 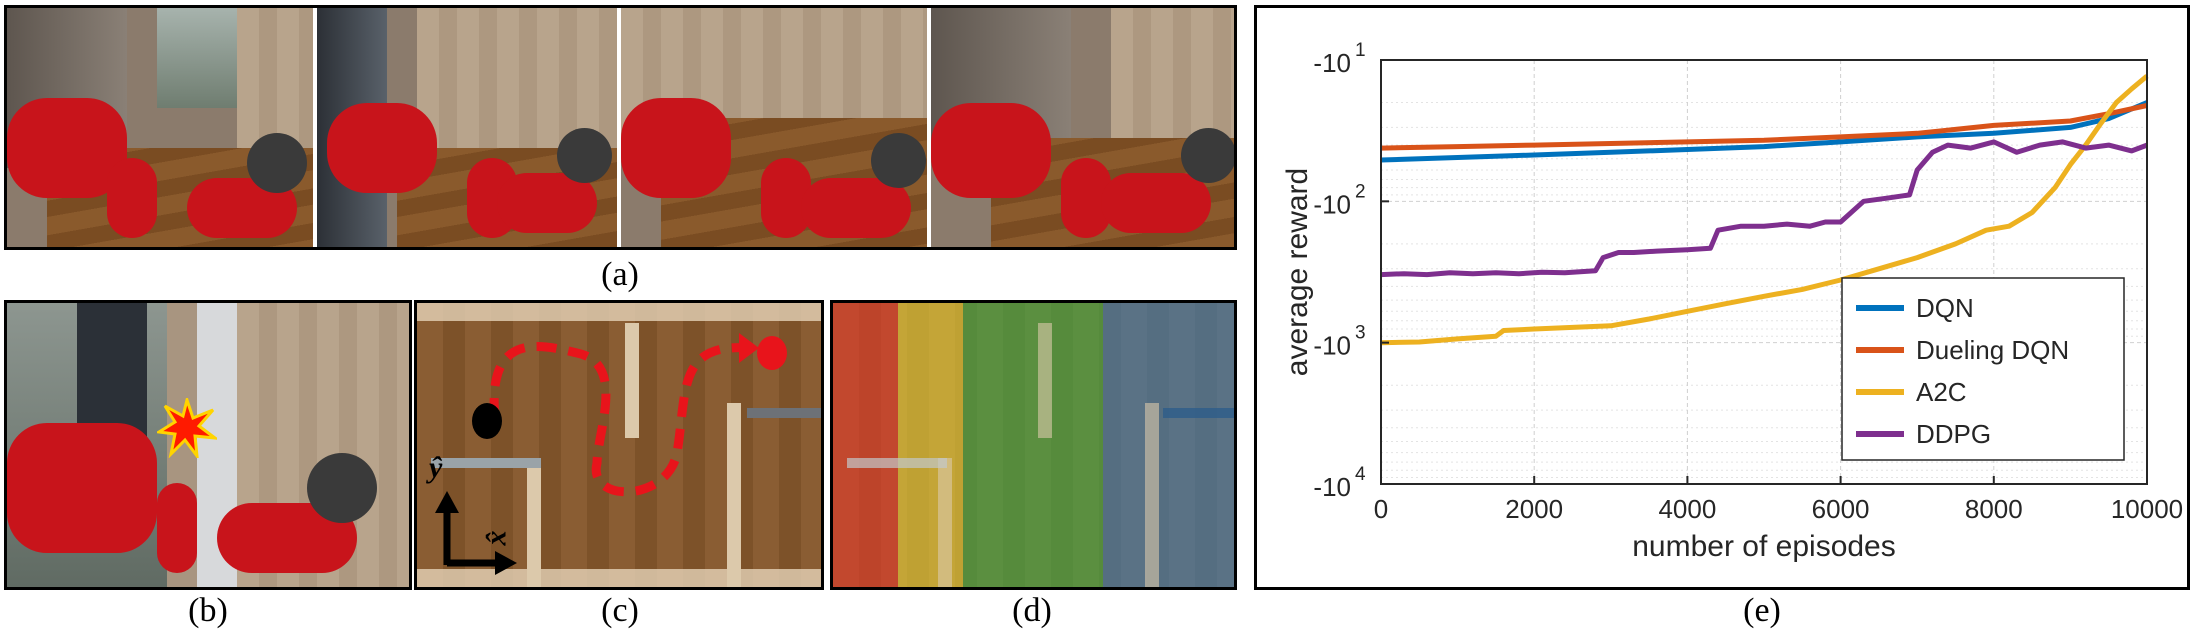 I want to click on x-tick-label: 4000, so click(x=1687, y=509).